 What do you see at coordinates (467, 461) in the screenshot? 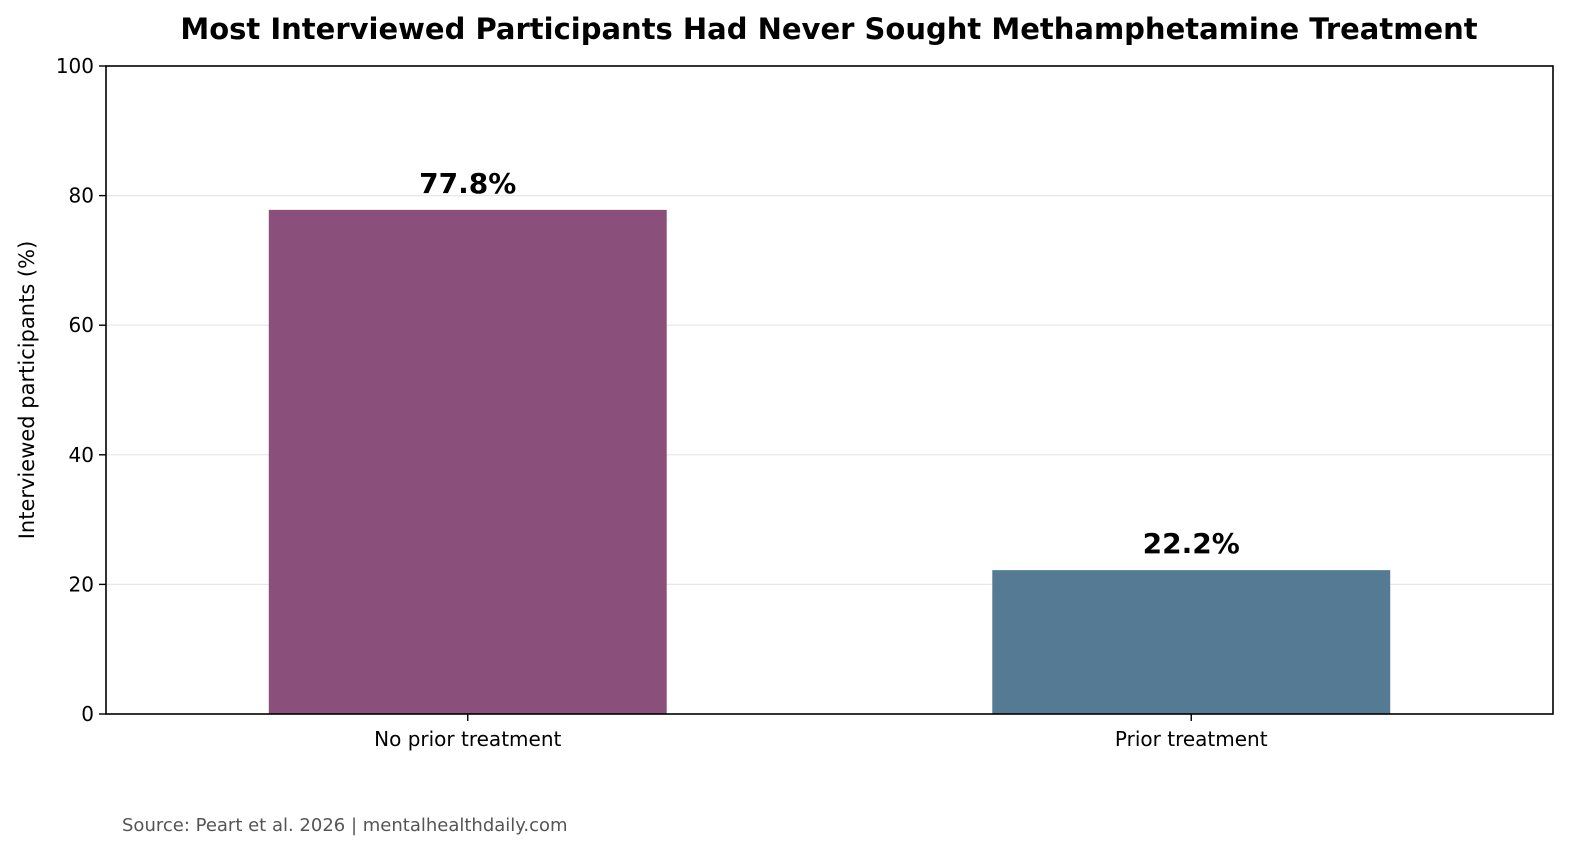
I see `bar-no-prior-treatment` at bounding box center [467, 461].